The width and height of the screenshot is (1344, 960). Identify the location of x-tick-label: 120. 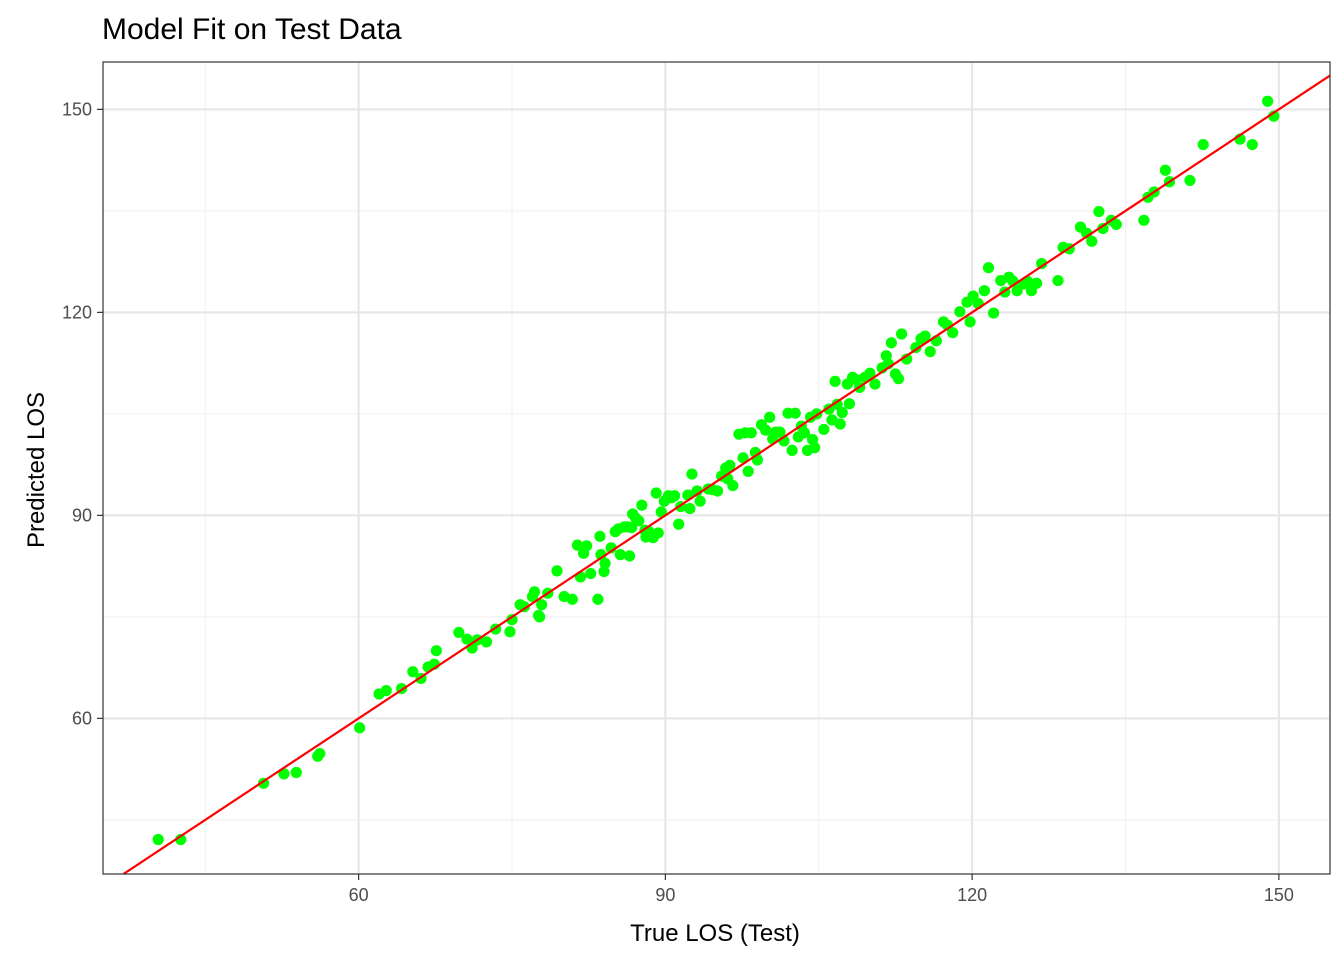
(972, 895).